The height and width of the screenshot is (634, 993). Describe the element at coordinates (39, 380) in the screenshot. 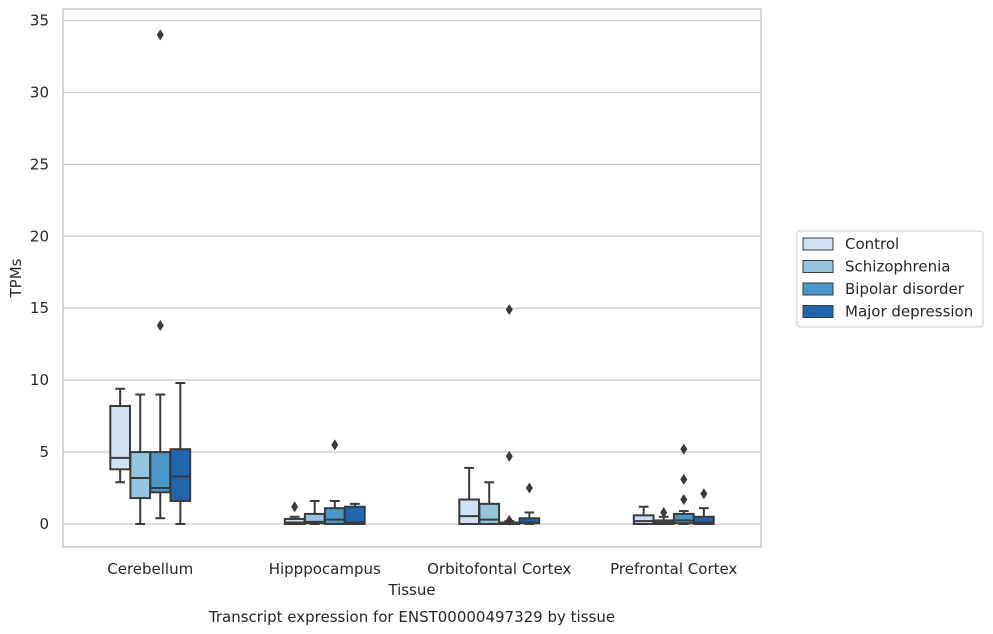

I see `y-tick-label: 10` at that location.